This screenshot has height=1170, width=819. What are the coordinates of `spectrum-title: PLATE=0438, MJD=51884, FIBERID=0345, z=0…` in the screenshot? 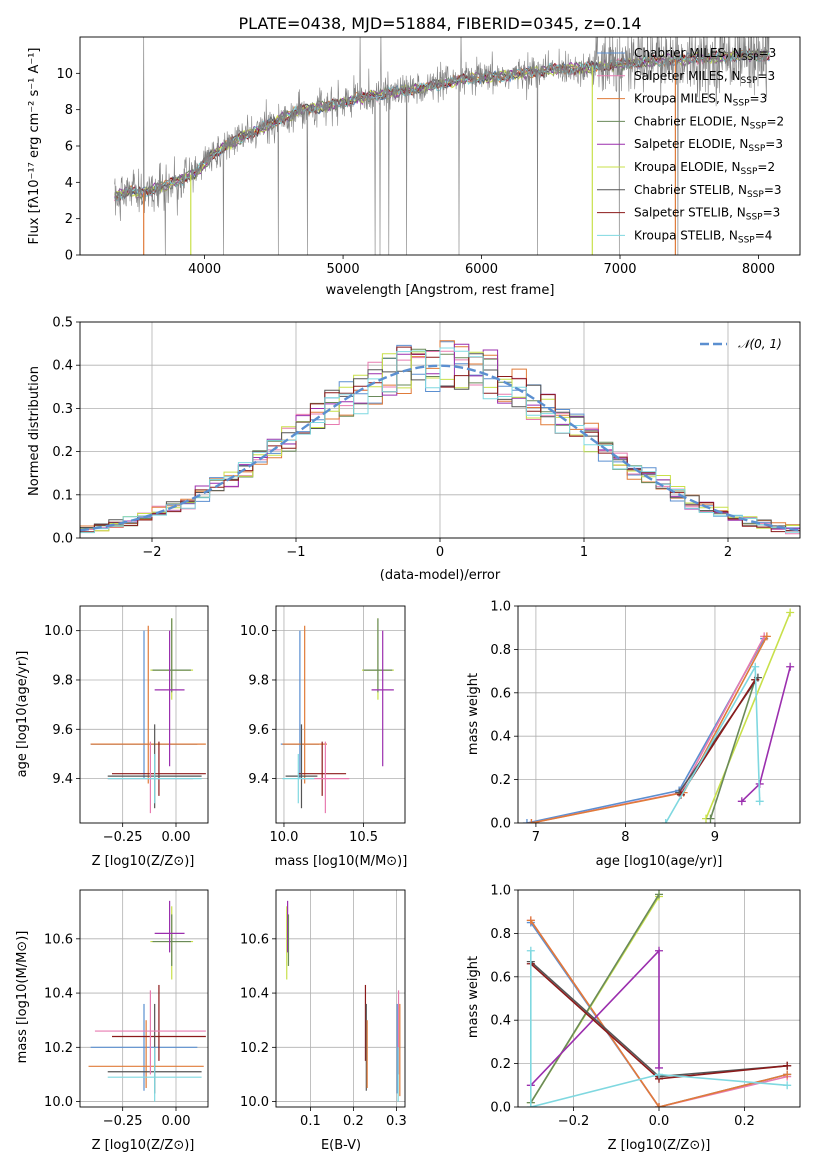 It's located at (439, 23).